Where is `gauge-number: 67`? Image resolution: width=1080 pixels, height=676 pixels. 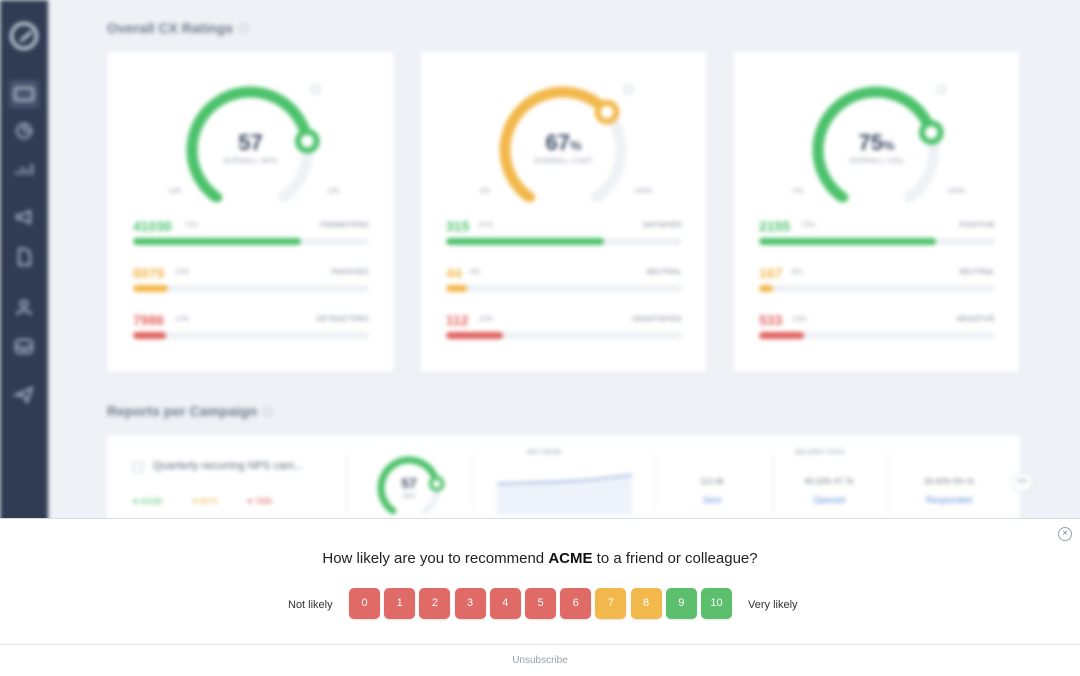
gauge-number: 67 is located at coordinates (557, 142).